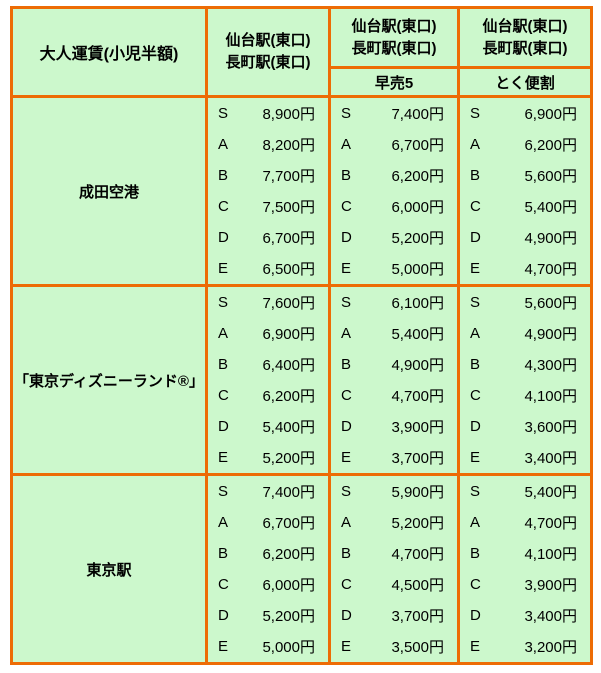  What do you see at coordinates (525, 82) in the screenshot?
I see `subheader-tokubenwari: とく便割` at bounding box center [525, 82].